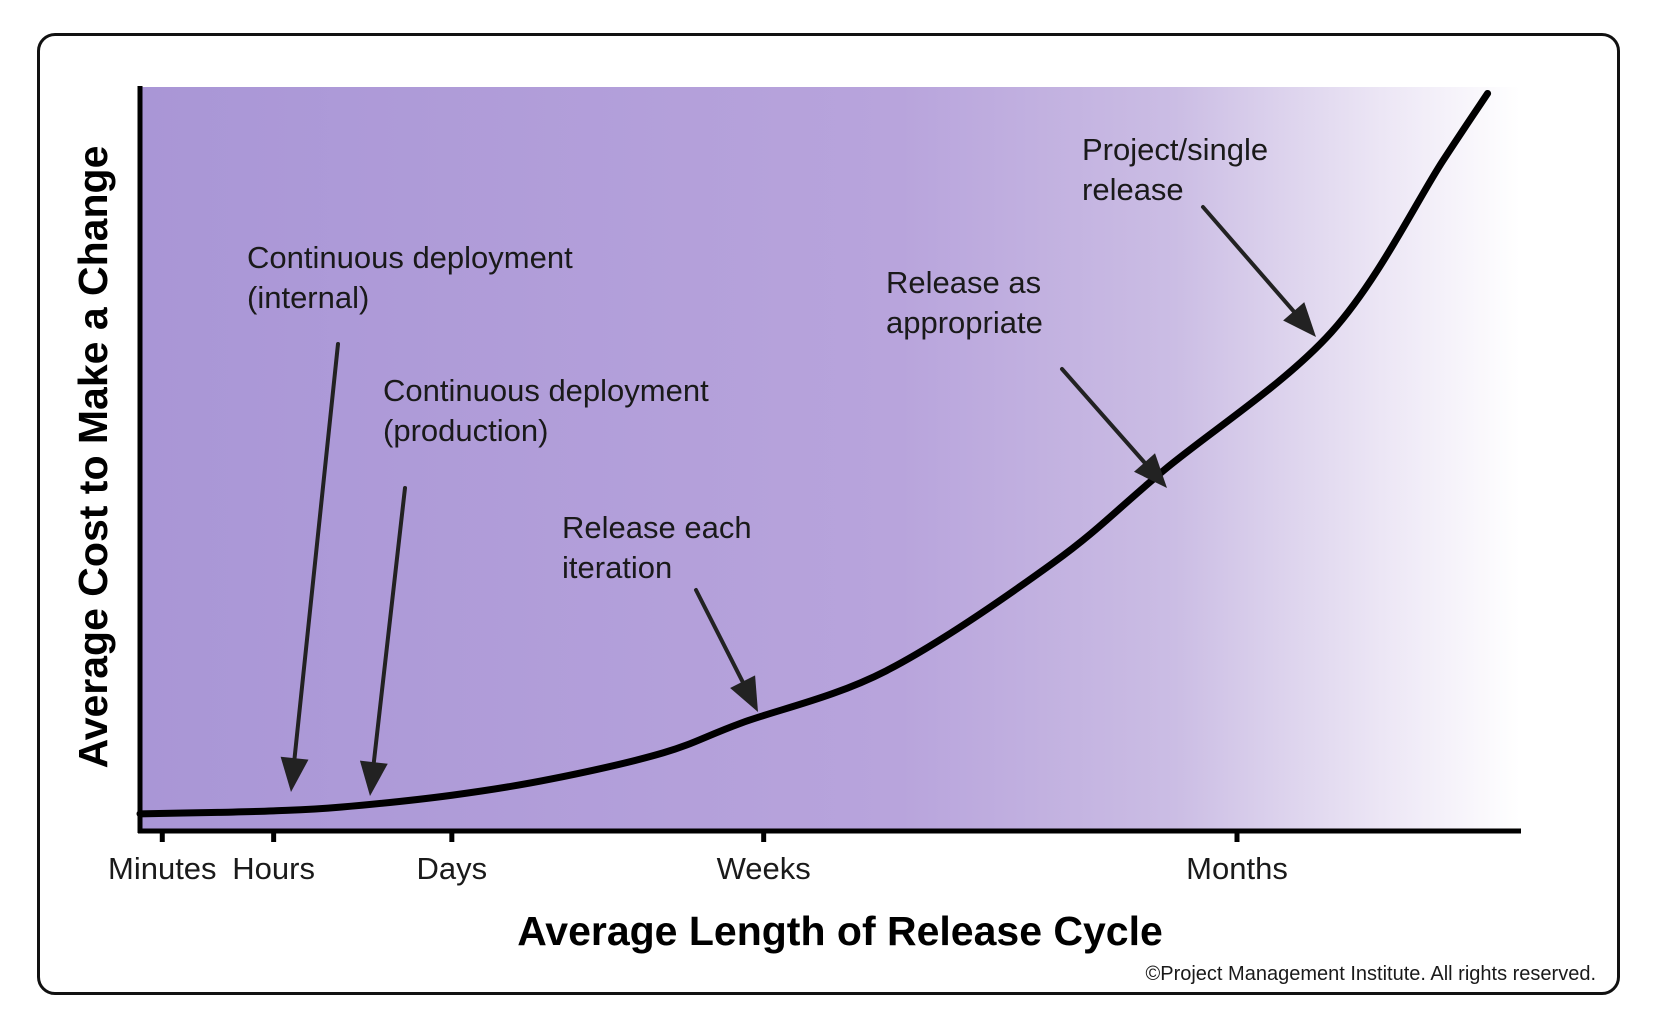  What do you see at coordinates (273, 868) in the screenshot?
I see `x-tick-label-hours: Hours` at bounding box center [273, 868].